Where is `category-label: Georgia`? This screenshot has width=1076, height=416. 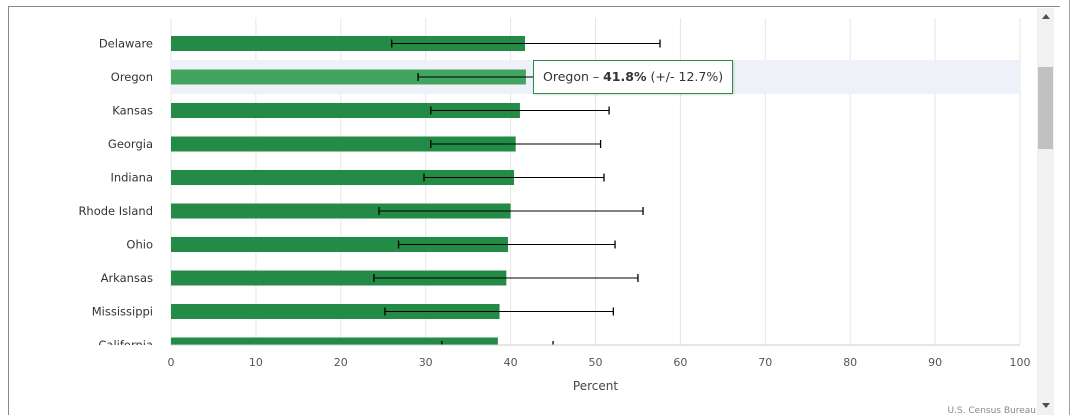
category-label: Georgia is located at coordinates (130, 144).